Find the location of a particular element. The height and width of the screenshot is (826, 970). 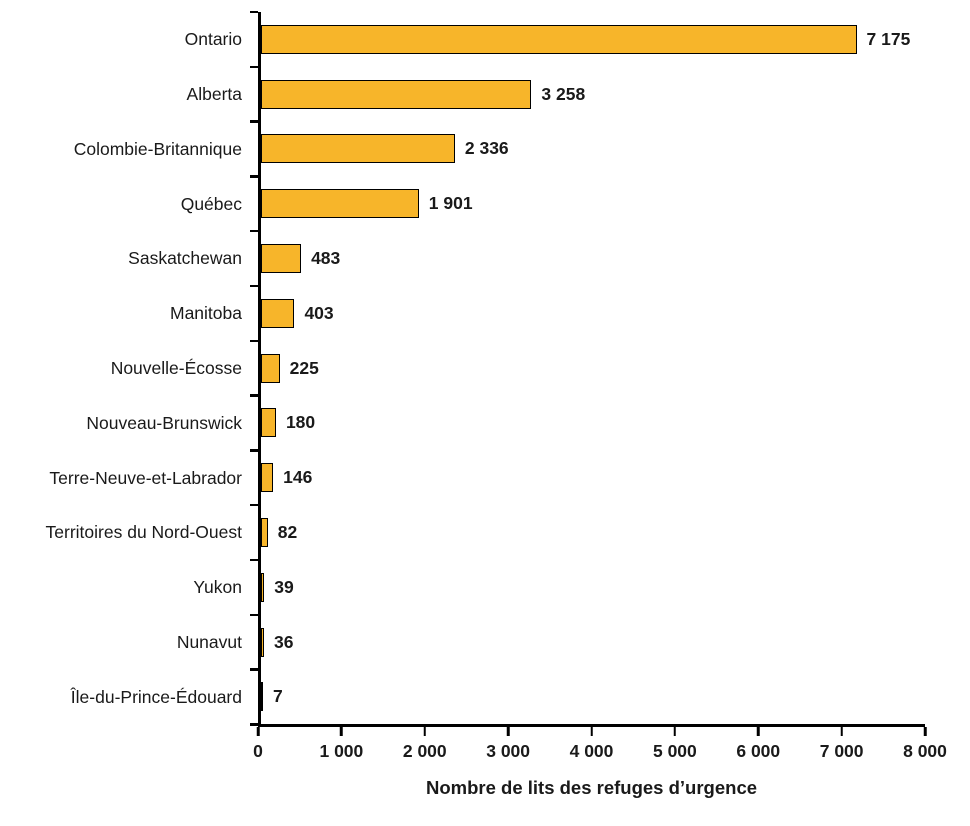

value-label: 39 is located at coordinates (284, 586).